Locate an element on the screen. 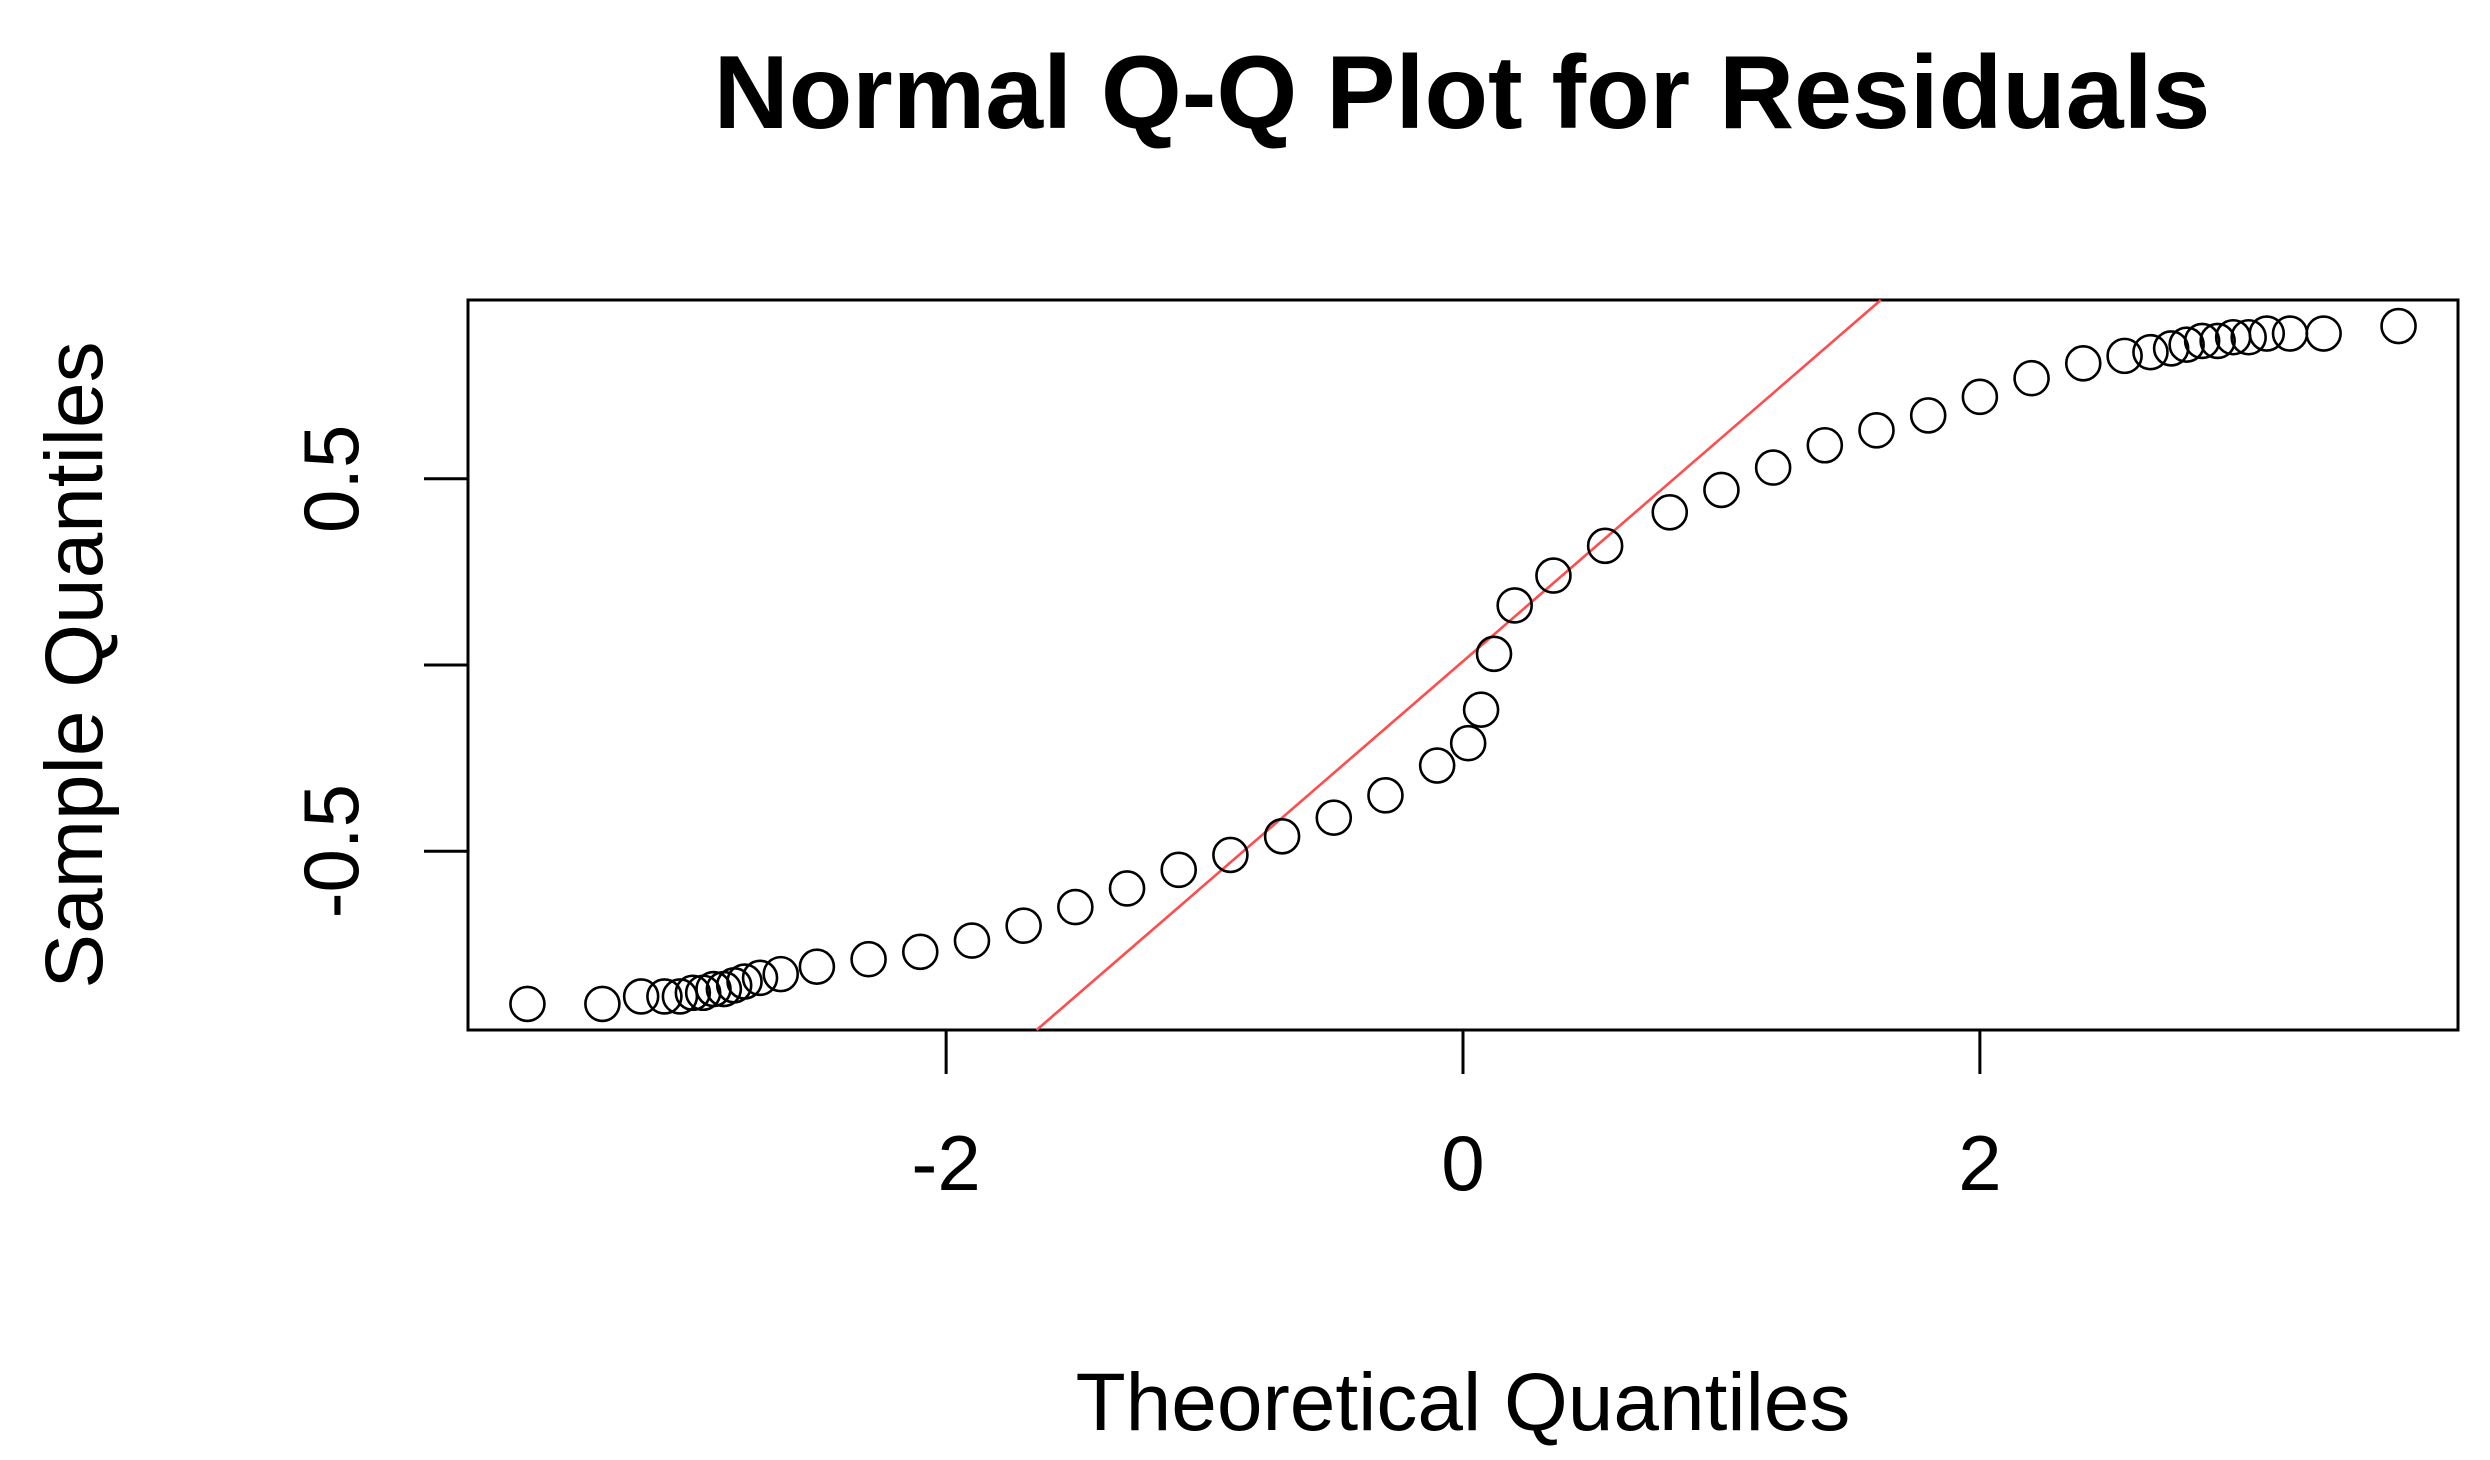 Image resolution: width=2490 pixels, height=1460 pixels. chart-title: Normal Q-Q Plot for Residuals is located at coordinates (1462, 93).